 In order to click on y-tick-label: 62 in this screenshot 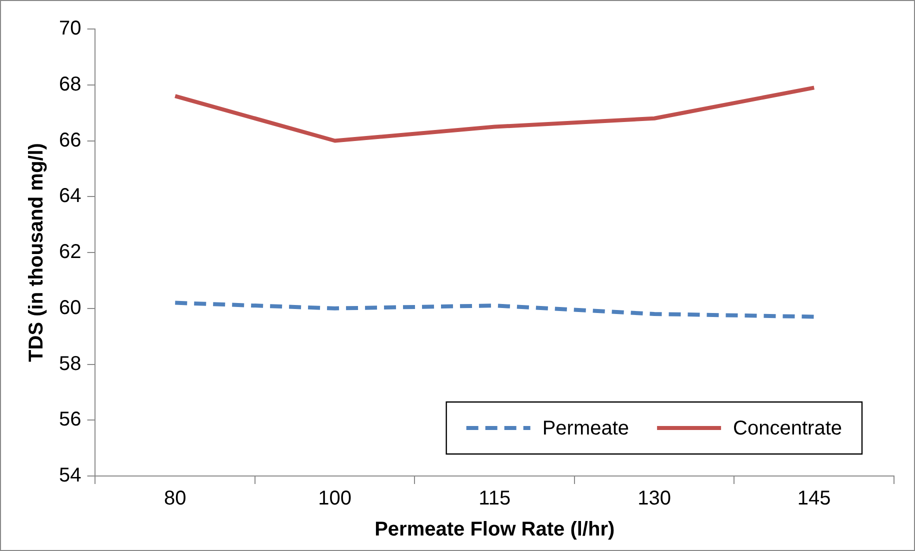, I will do `click(70, 252)`.